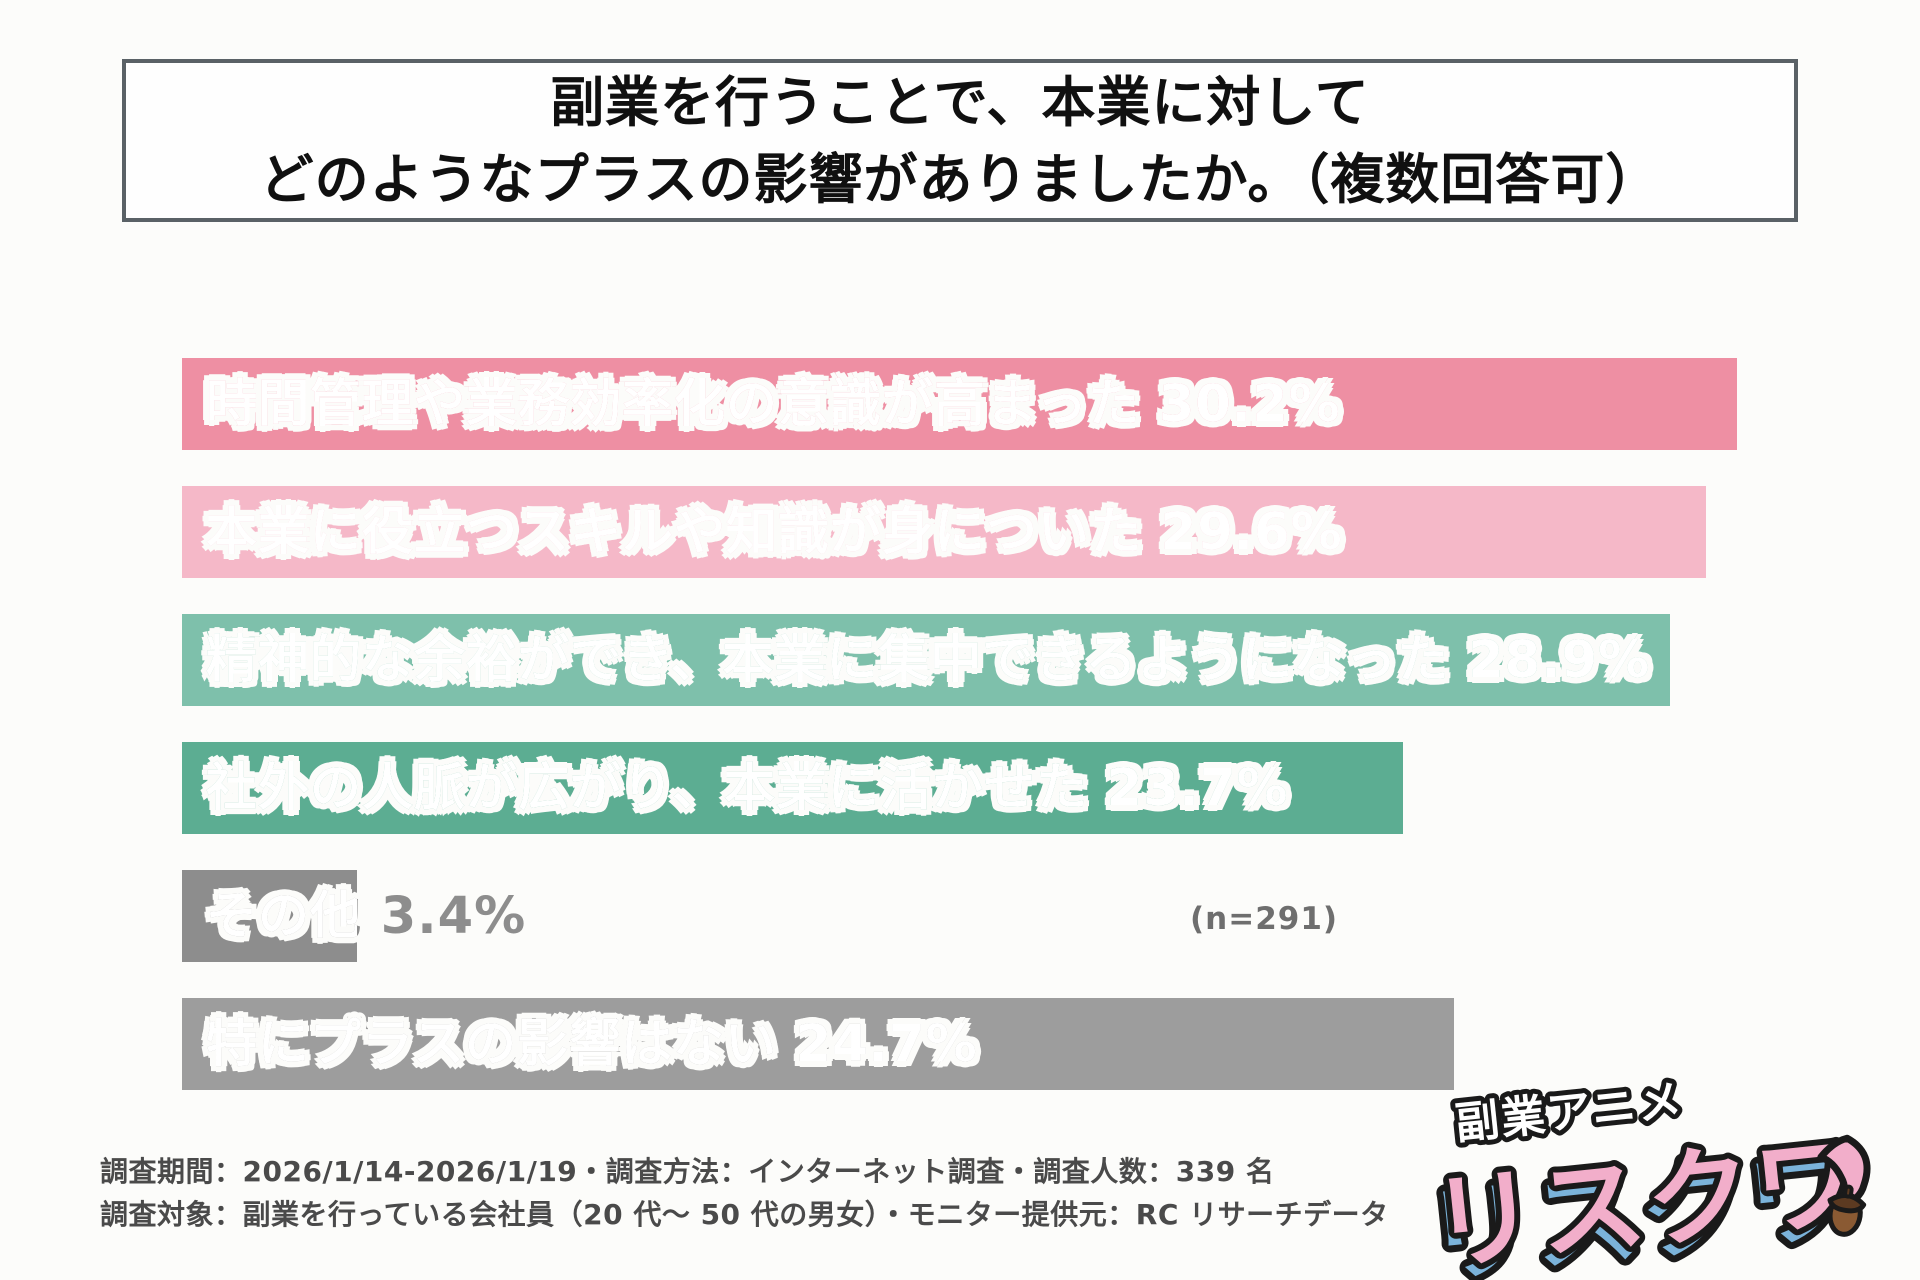 The image size is (1920, 1280). I want to click on bar-label-outline-4: 社外の人脈が広がり、本業に活かせた 23.7%, so click(747, 788).